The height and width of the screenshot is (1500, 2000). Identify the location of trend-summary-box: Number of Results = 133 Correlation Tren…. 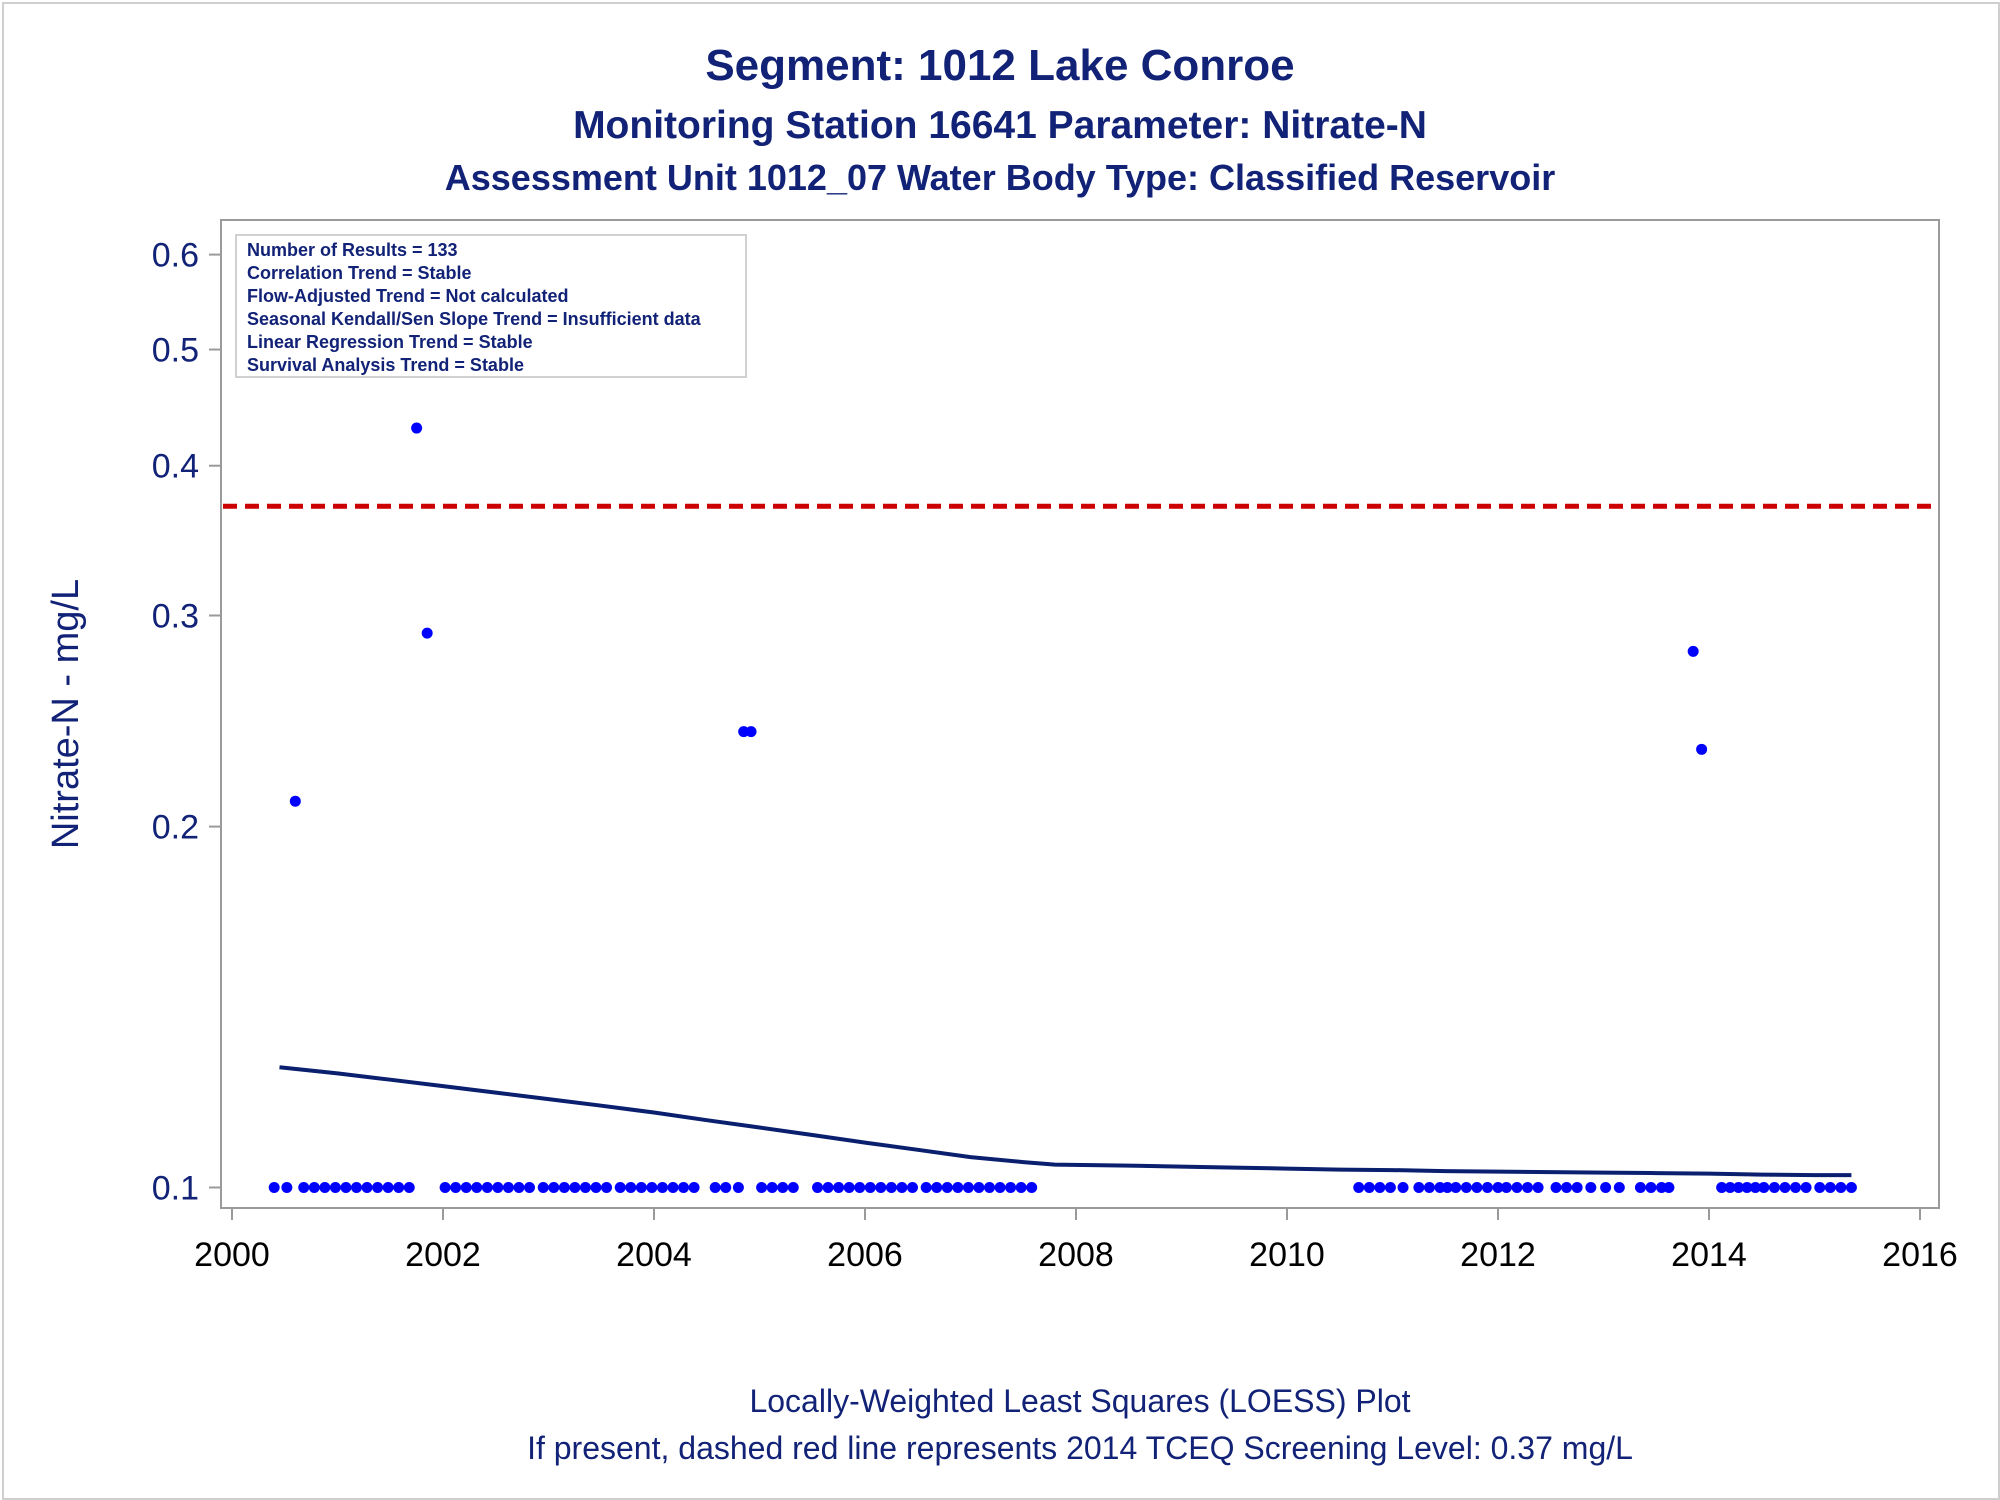
(491, 306).